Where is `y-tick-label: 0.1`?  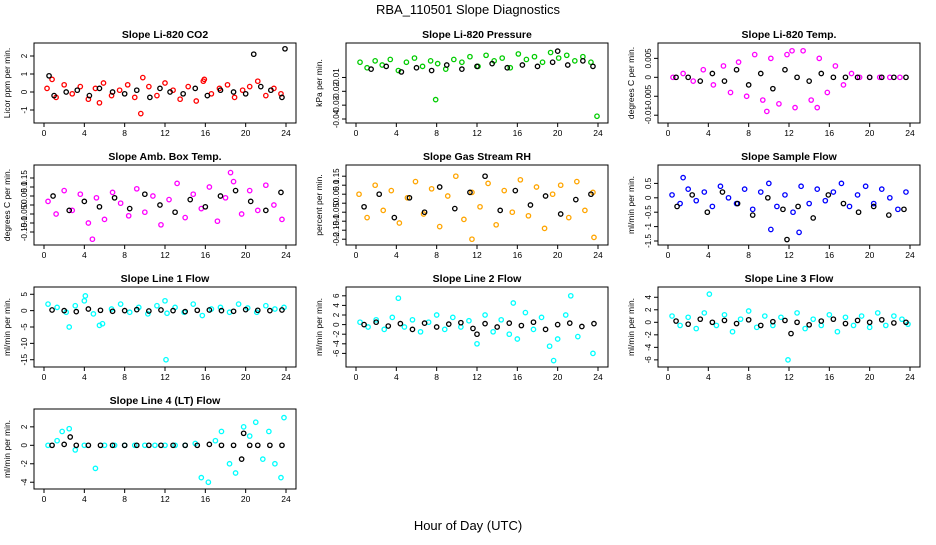
y-tick-label: 0.1 is located at coordinates (336, 185).